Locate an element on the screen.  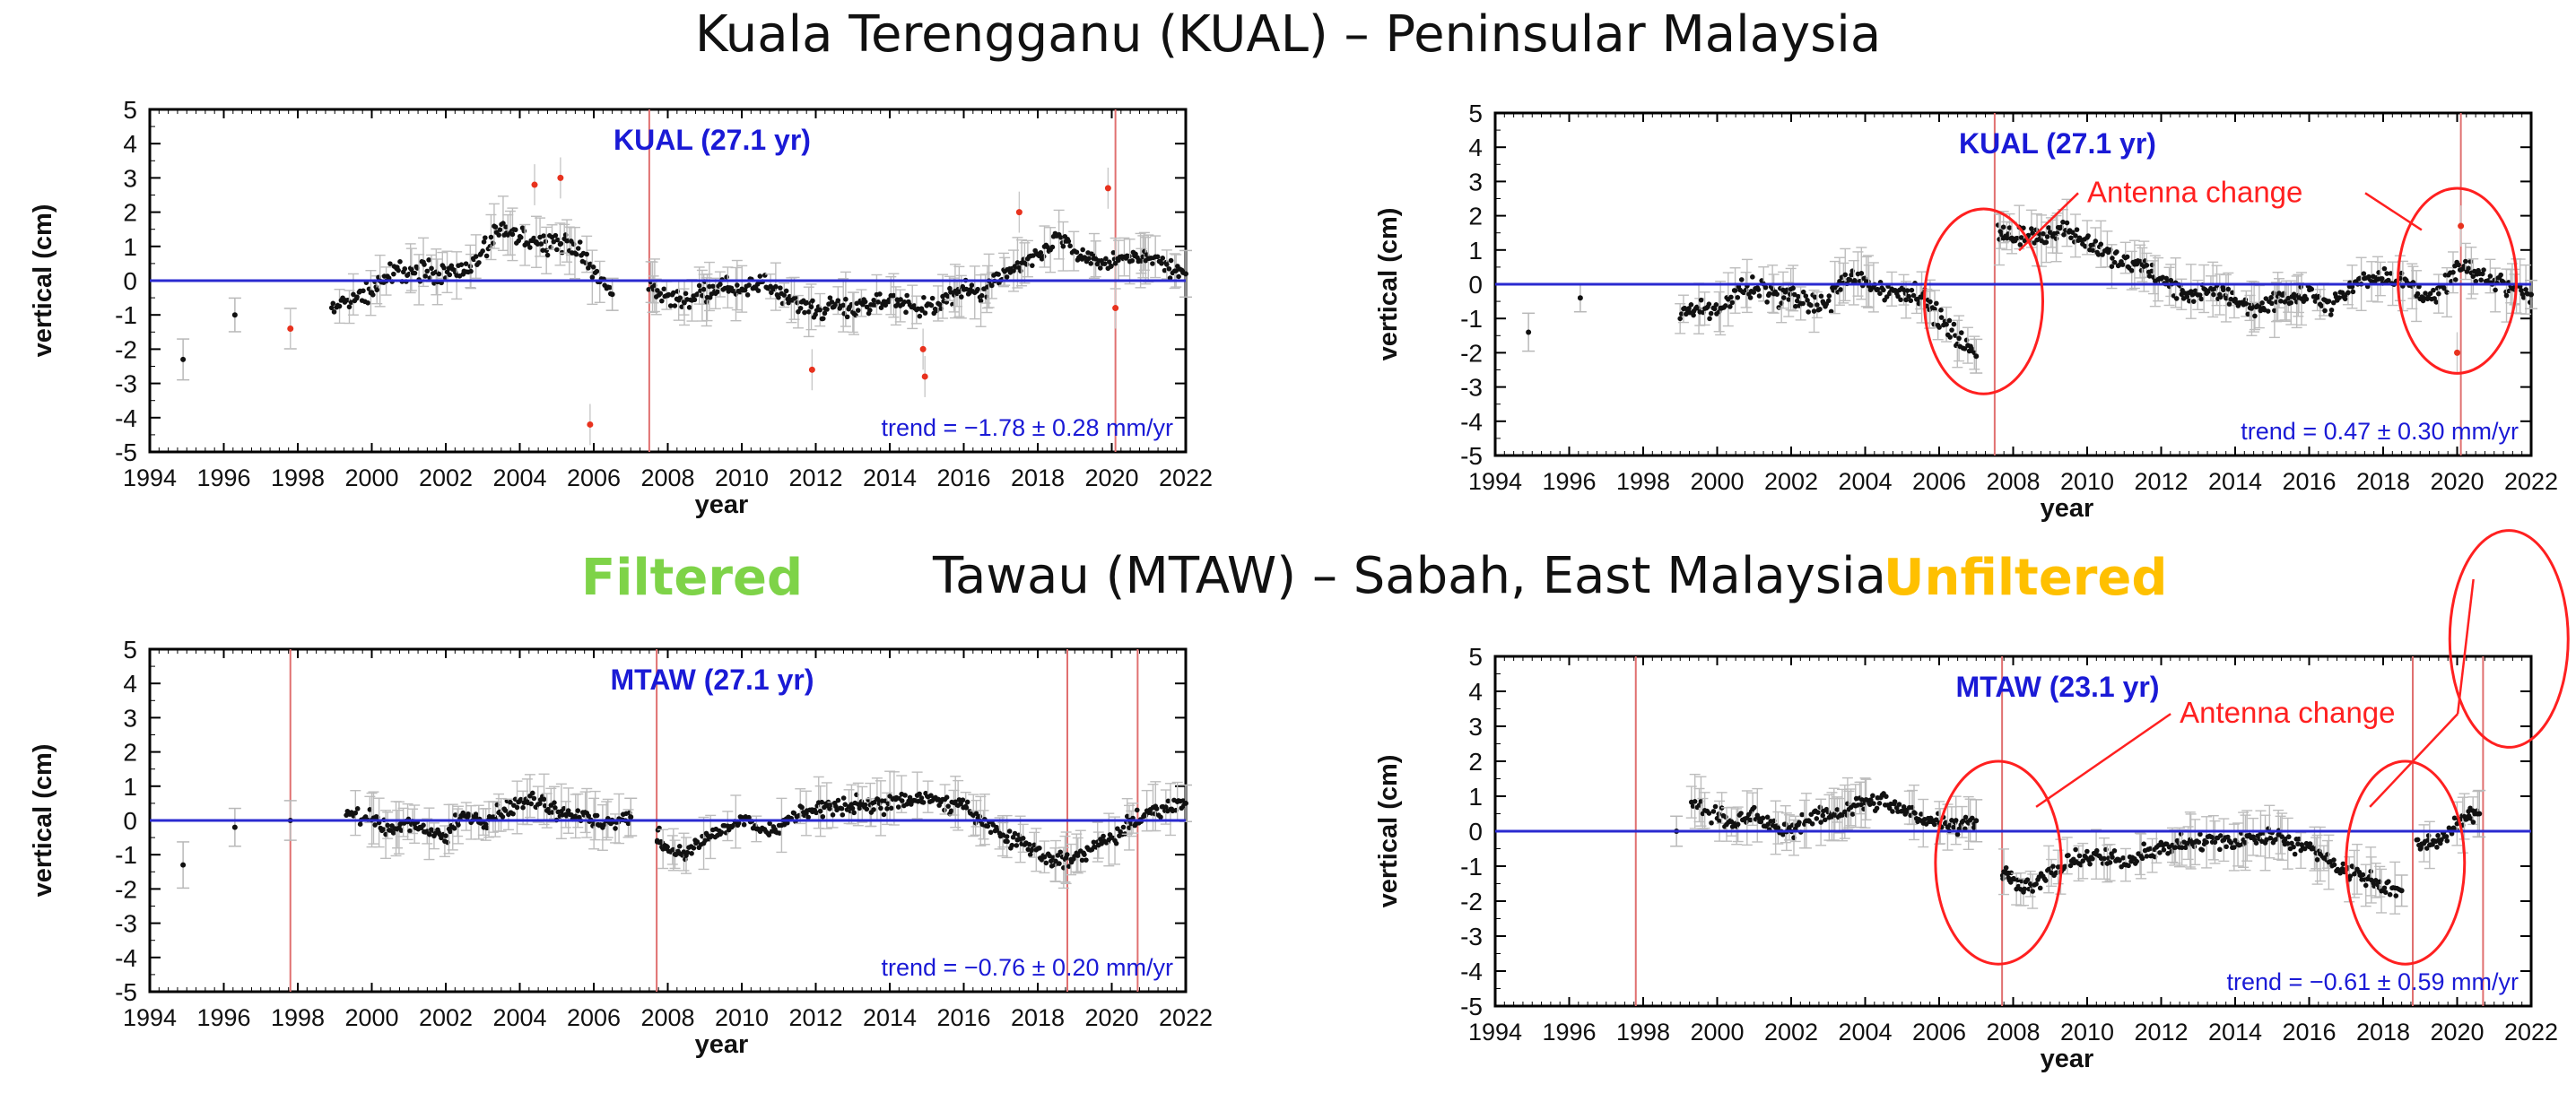
y-tick-label: 1 is located at coordinates (130, 787).